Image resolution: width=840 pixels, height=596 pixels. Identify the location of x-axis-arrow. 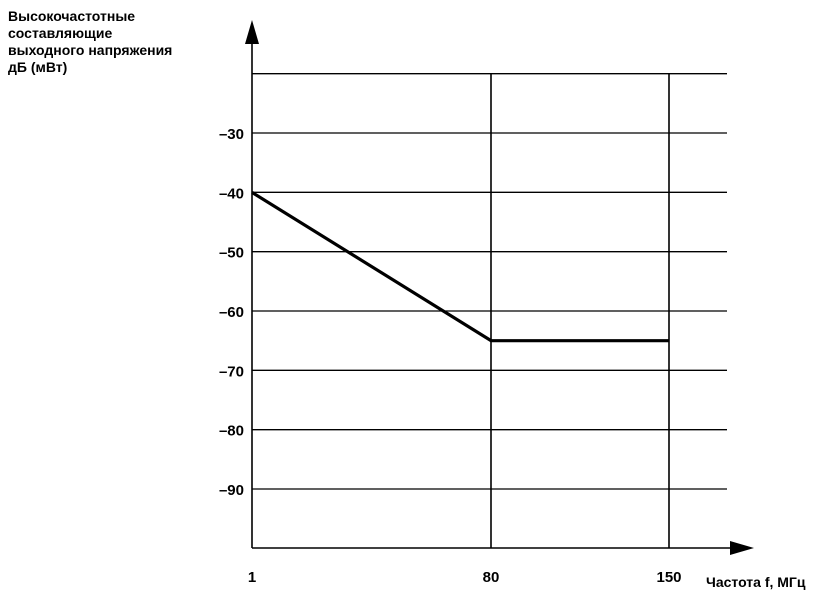
(742, 548).